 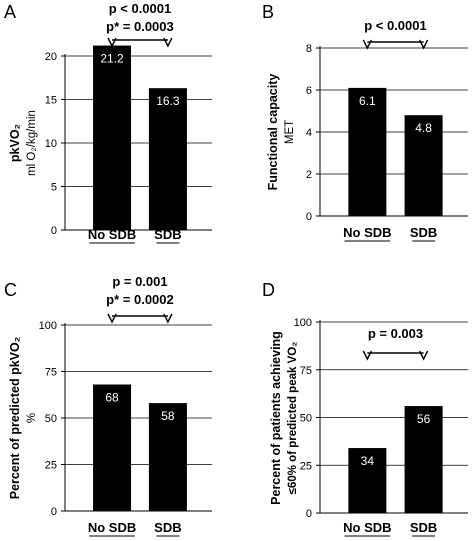 What do you see at coordinates (367, 101) in the screenshot?
I see `bar-value-label: 6.1` at bounding box center [367, 101].